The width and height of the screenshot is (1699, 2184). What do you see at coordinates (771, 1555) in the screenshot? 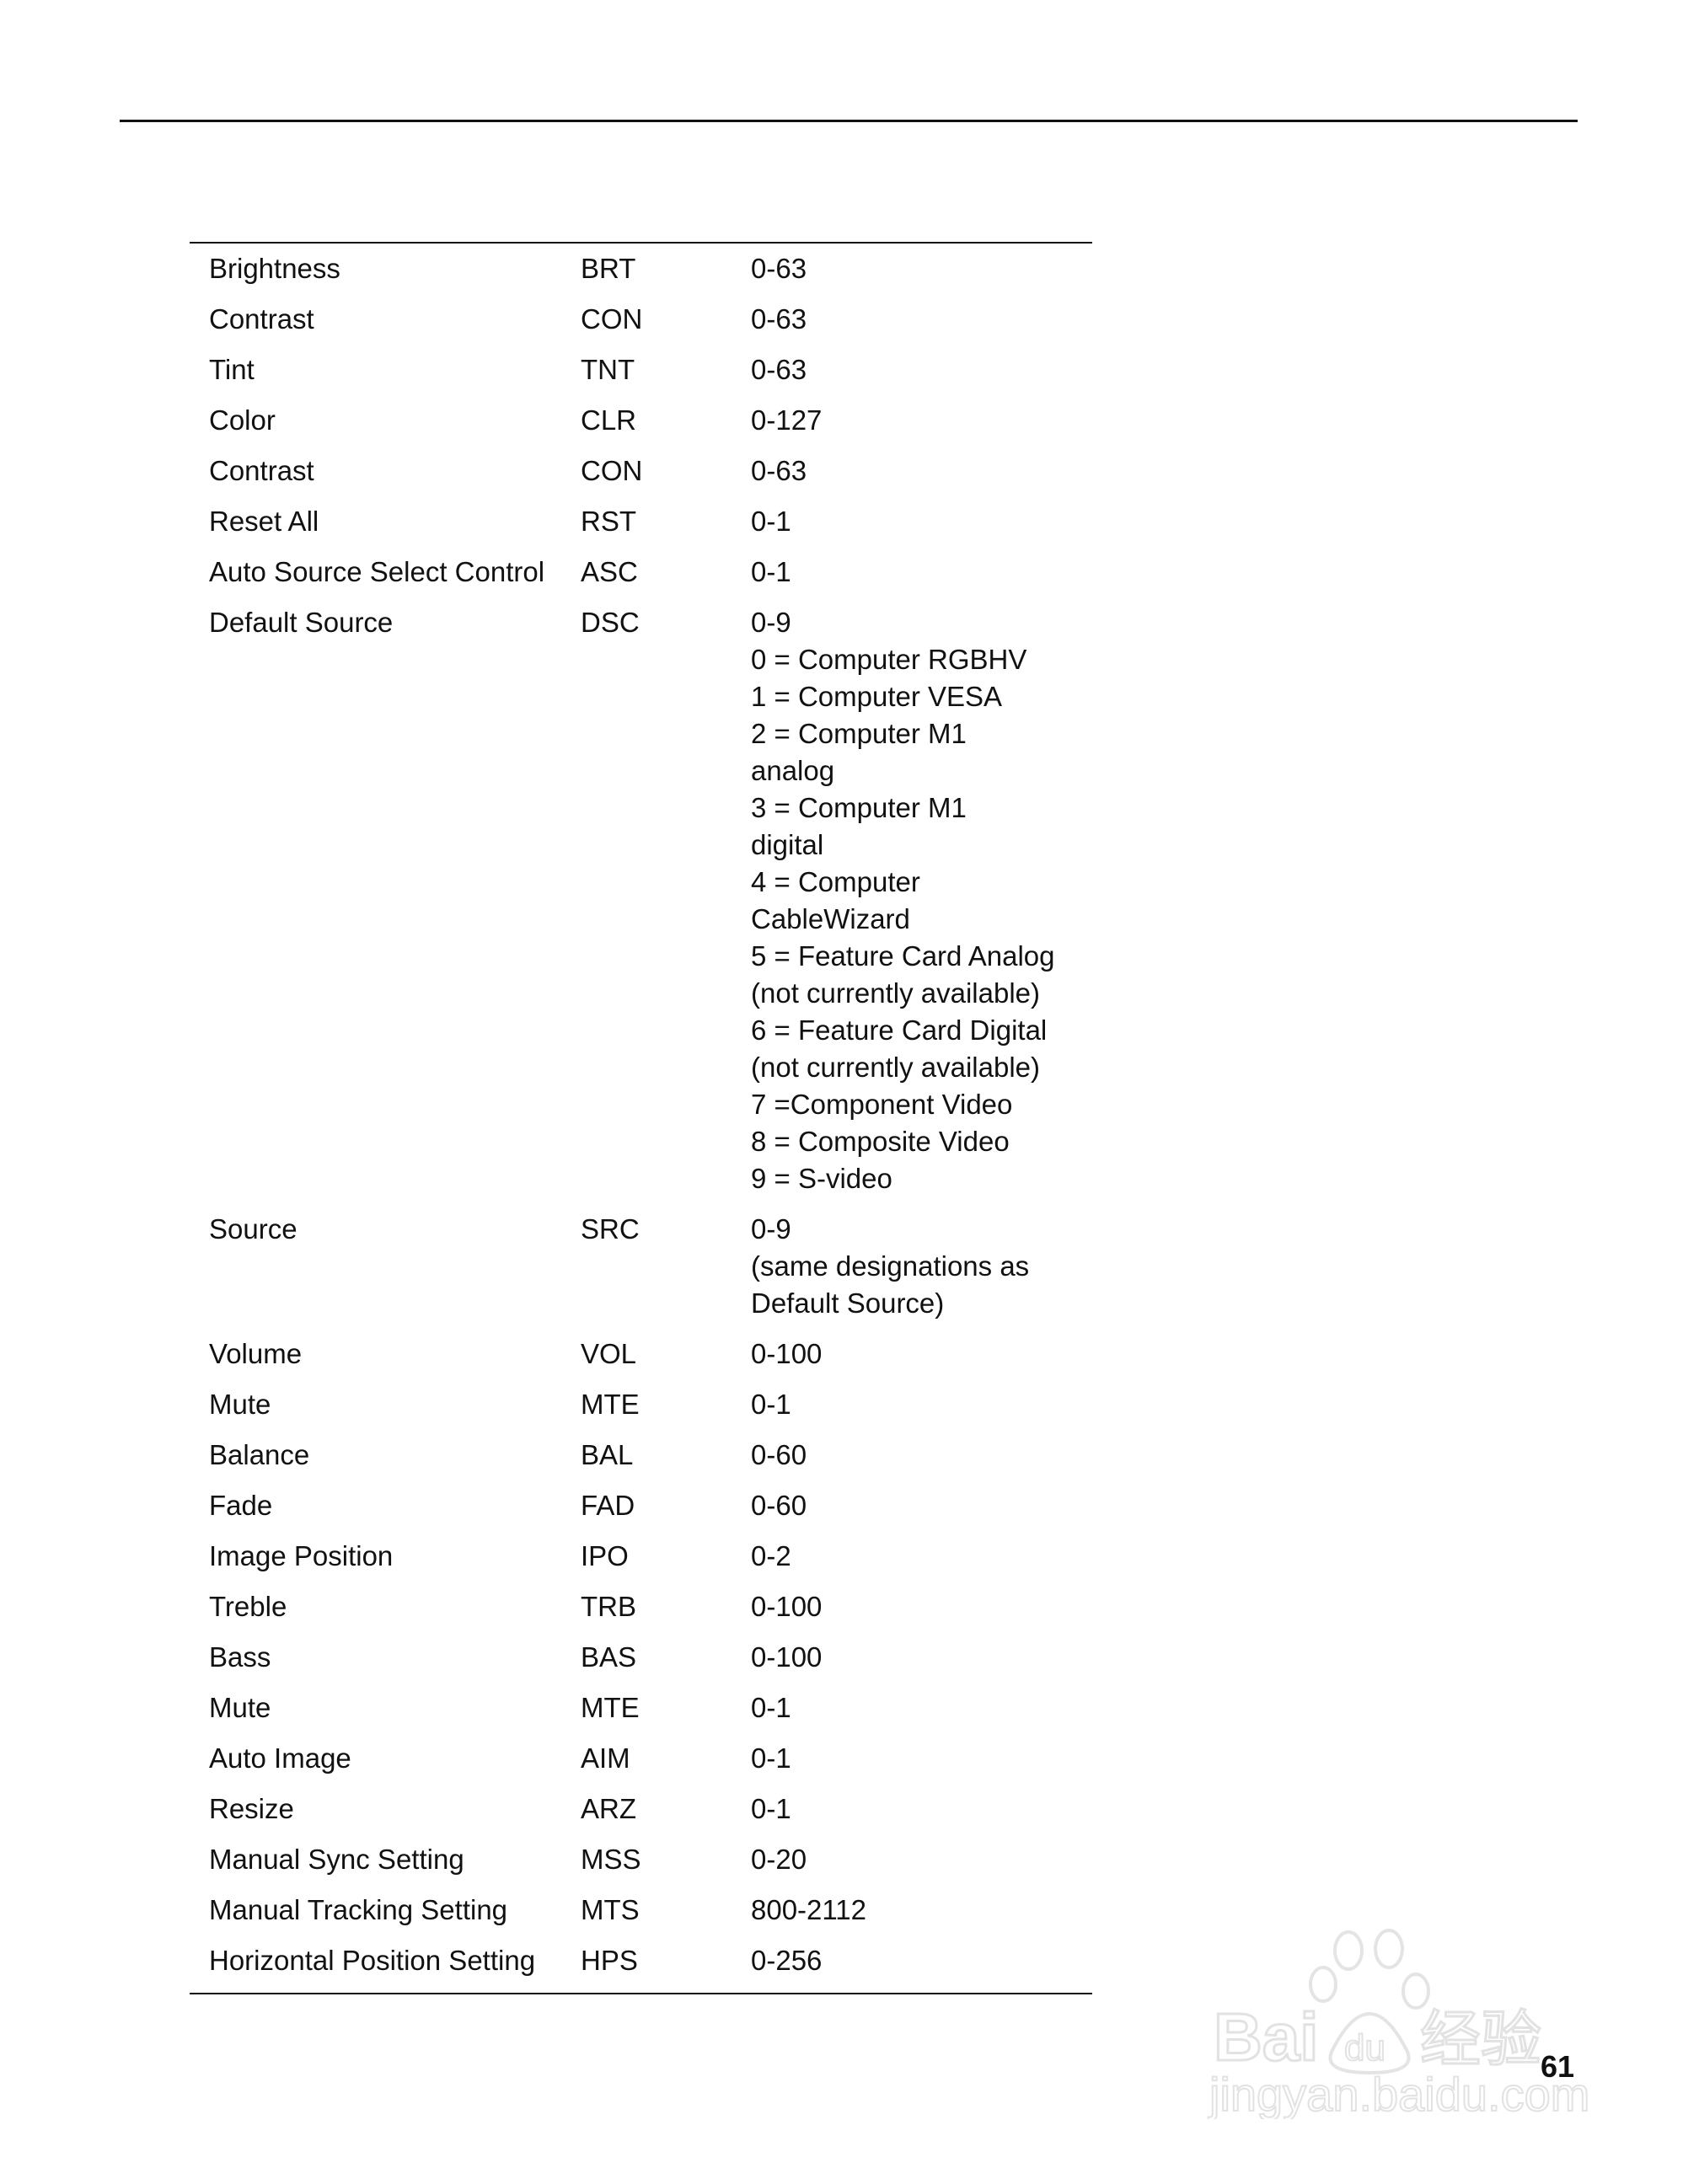
I see `value-line: 0-2` at bounding box center [771, 1555].